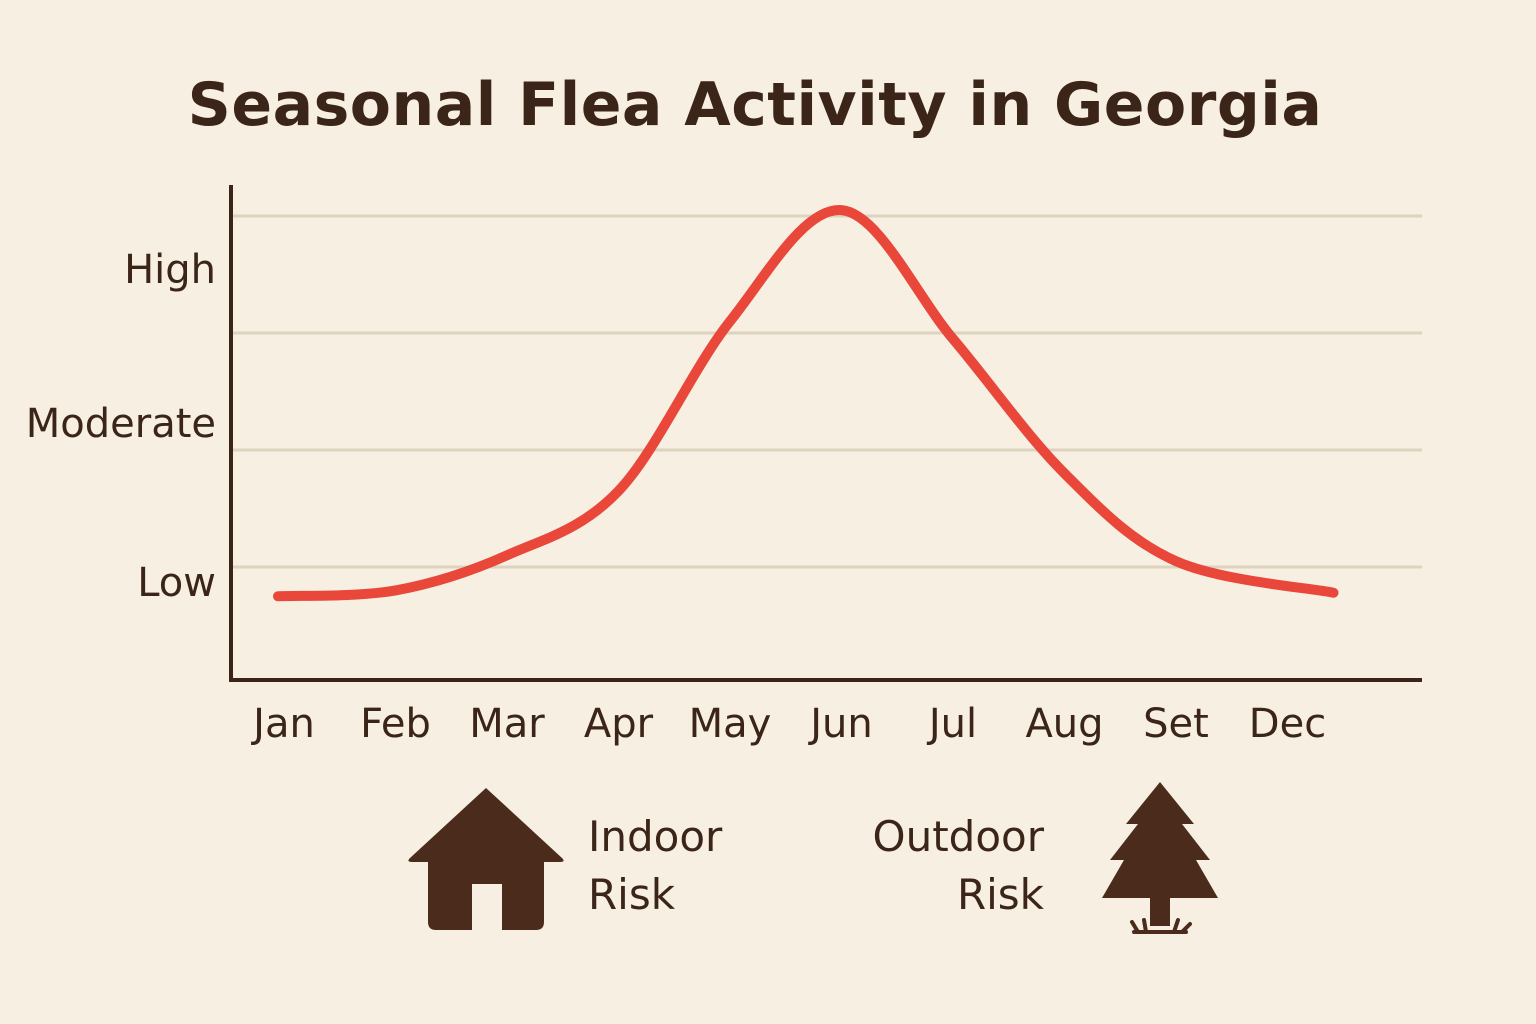 The image size is (1536, 1024). Describe the element at coordinates (1176, 724) in the screenshot. I see `x-tick-label: Set` at that location.